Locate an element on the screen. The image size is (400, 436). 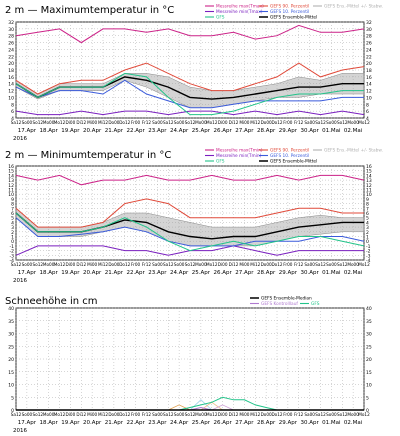
x-time-label: Mo12 is located at coordinates (60, 264).